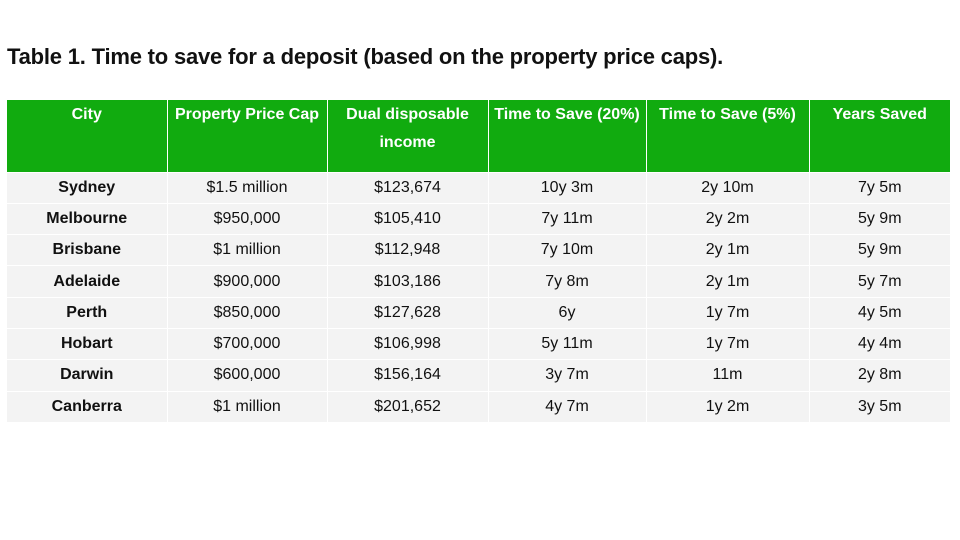 Image resolution: width=960 pixels, height=540 pixels. What do you see at coordinates (407, 136) in the screenshot?
I see `header-dual-disposable-income: Dual disposable income` at bounding box center [407, 136].